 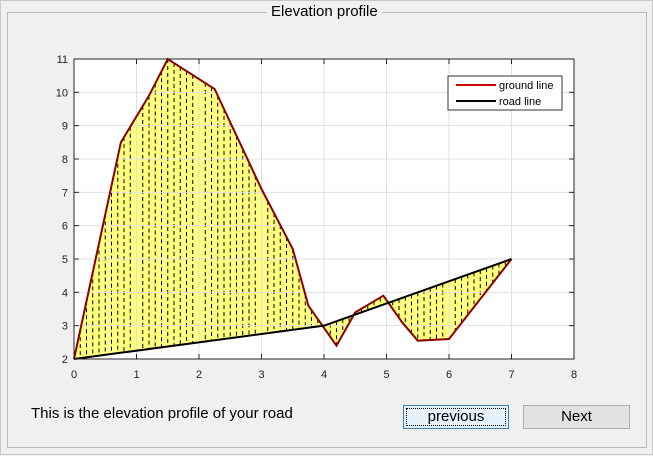 What do you see at coordinates (324, 11) in the screenshot?
I see `panel-title: Elevation profile` at bounding box center [324, 11].